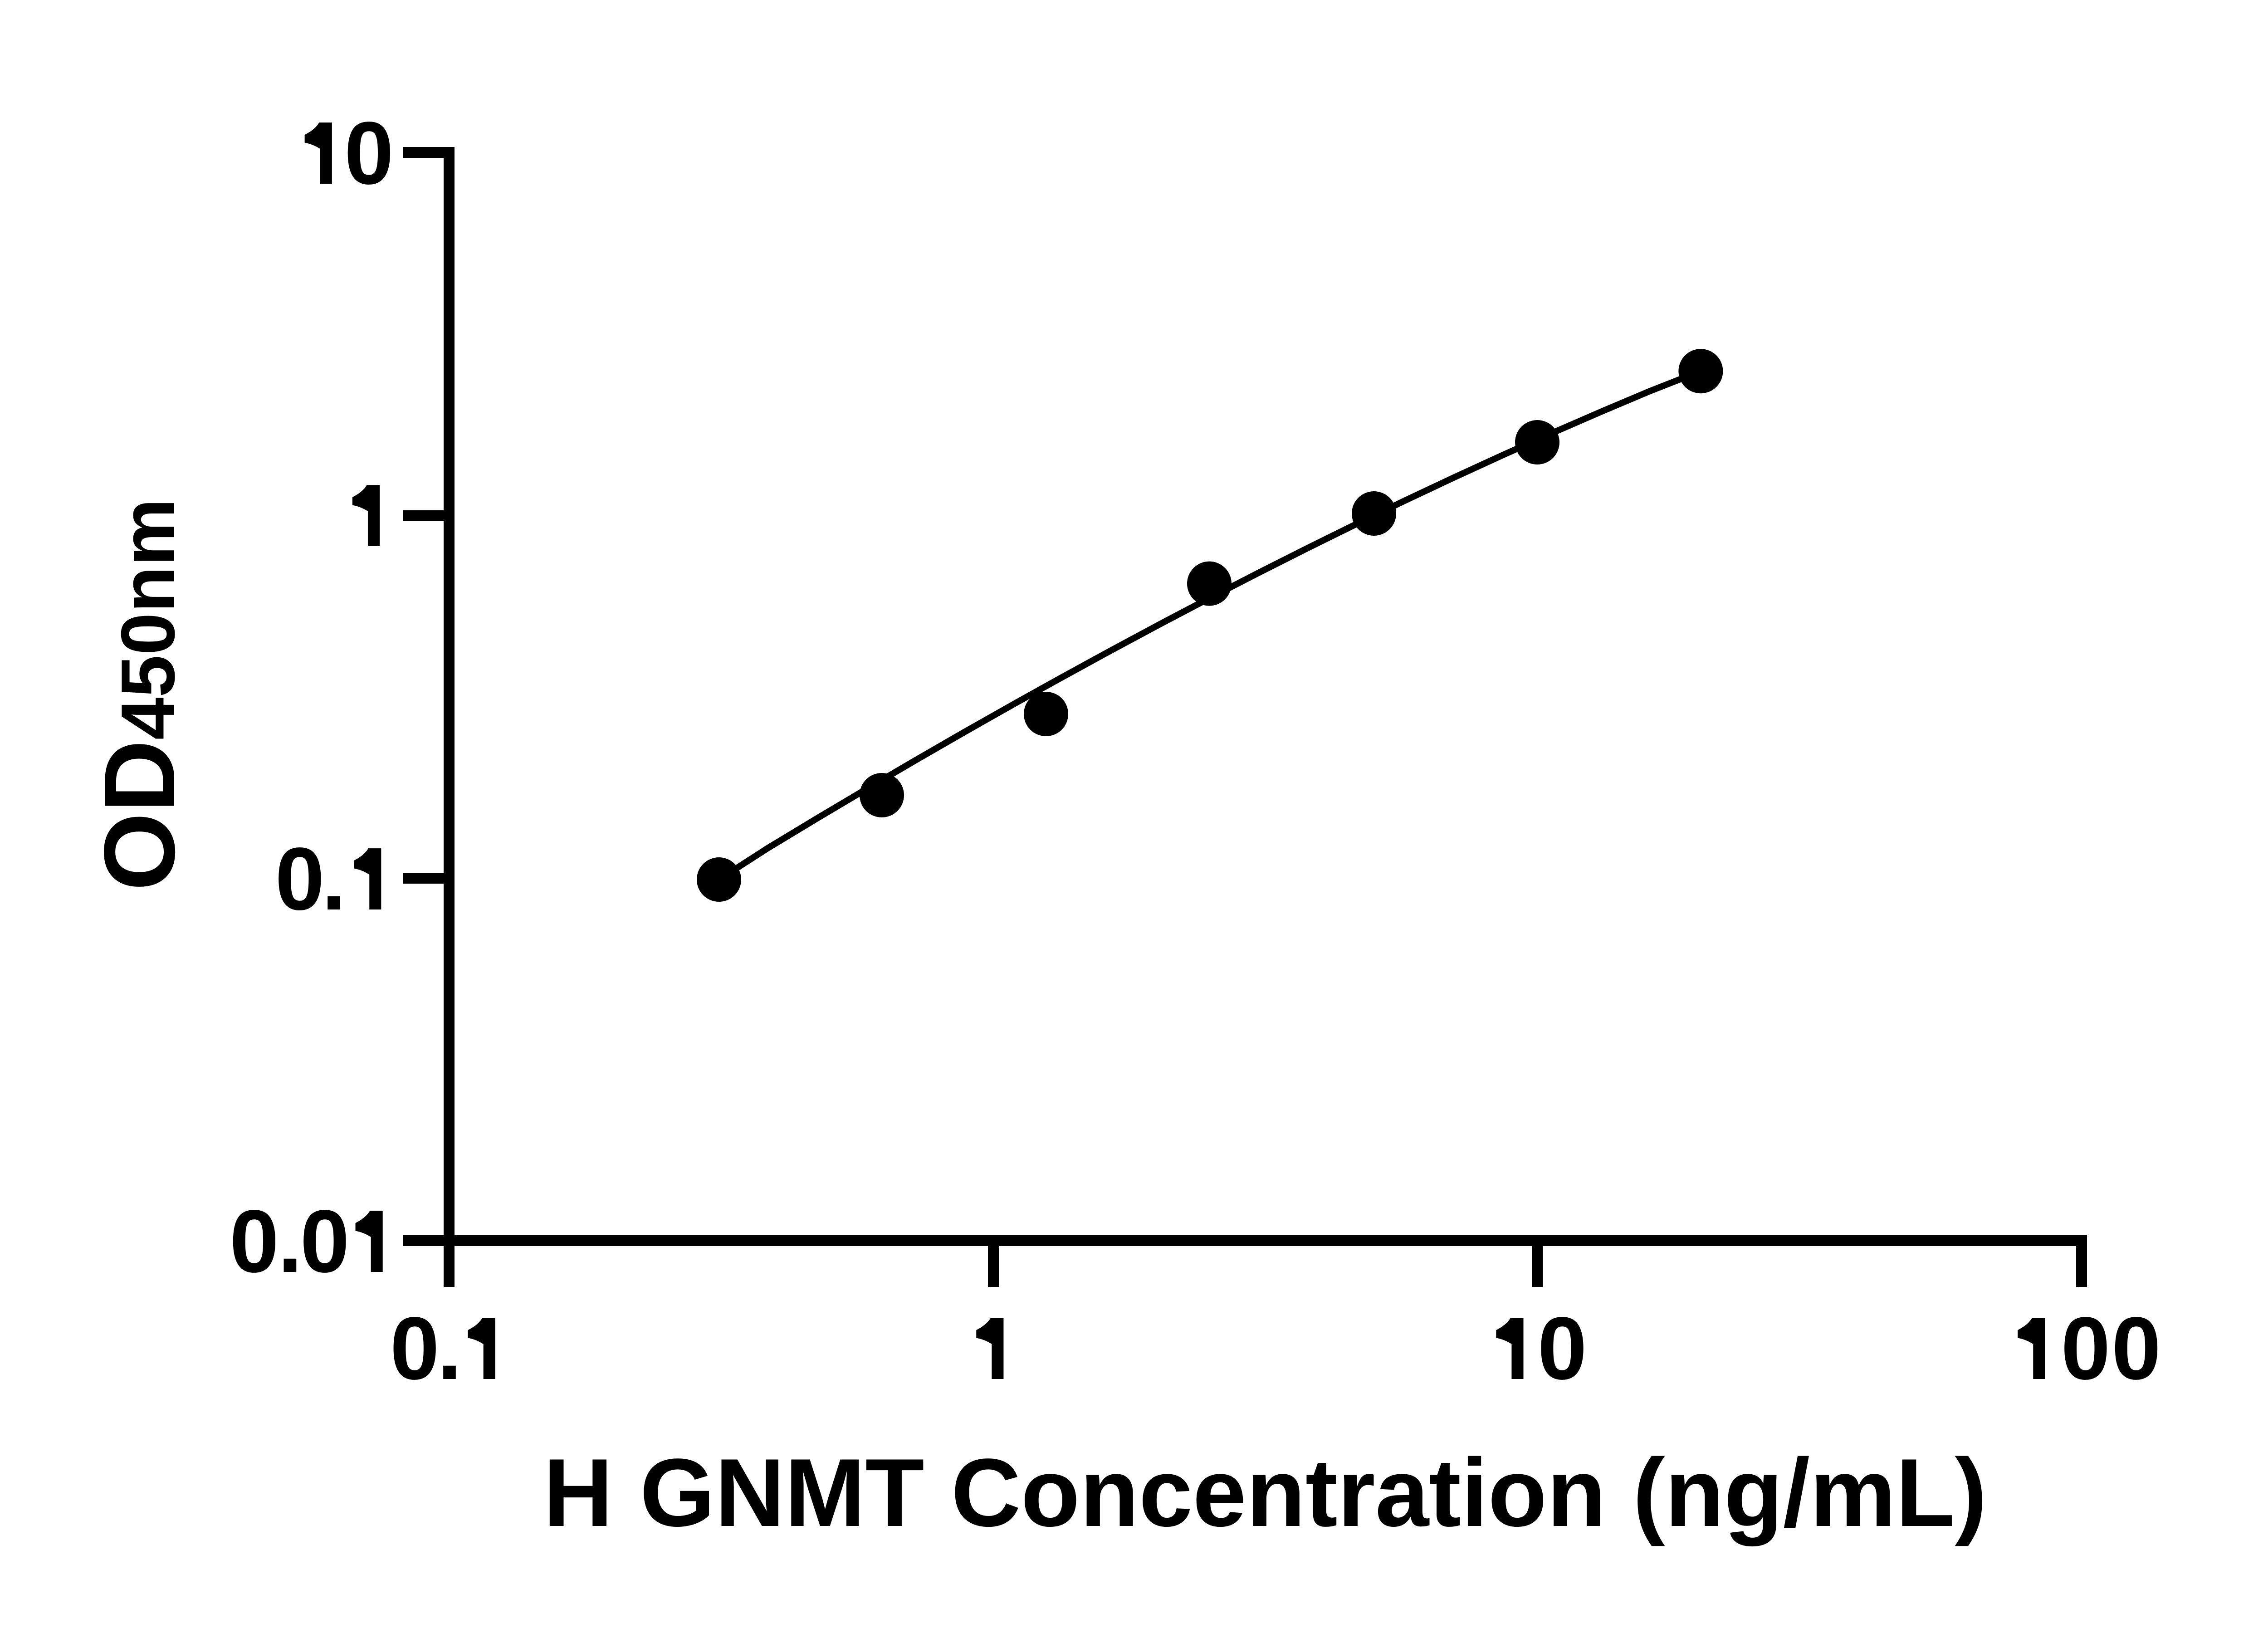  What do you see at coordinates (1265, 1493) in the screenshot?
I see `svg-text: H GNMT Concentration (ng/mL)` at bounding box center [1265, 1493].